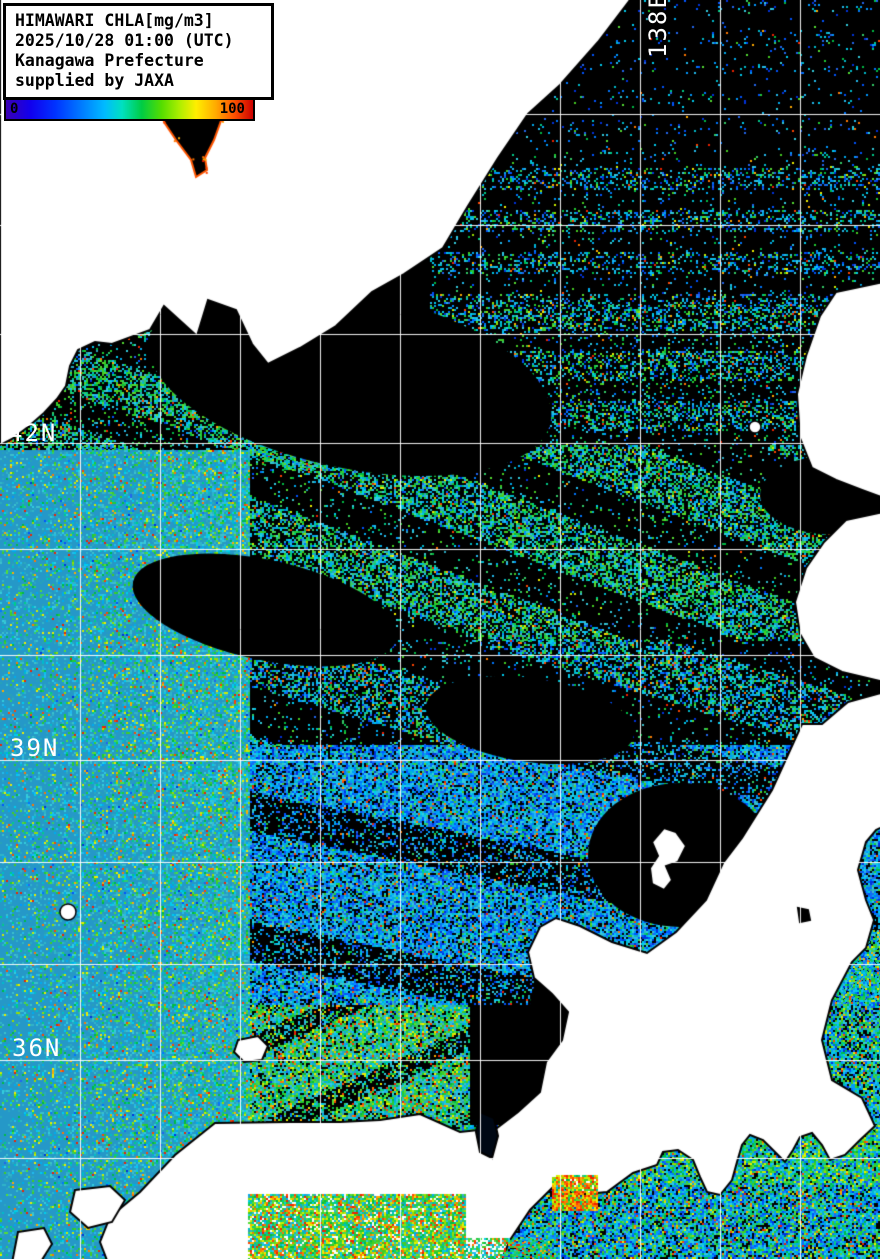  I want to click on colorbar-min-label: 0, so click(14, 109).